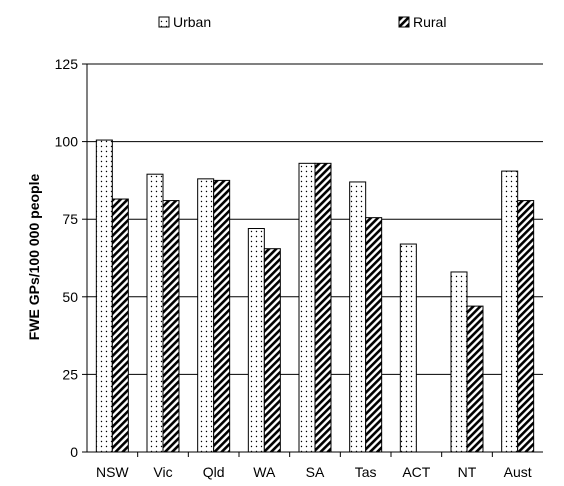  Describe the element at coordinates (475, 379) in the screenshot. I see `bar-rural-nt` at that location.